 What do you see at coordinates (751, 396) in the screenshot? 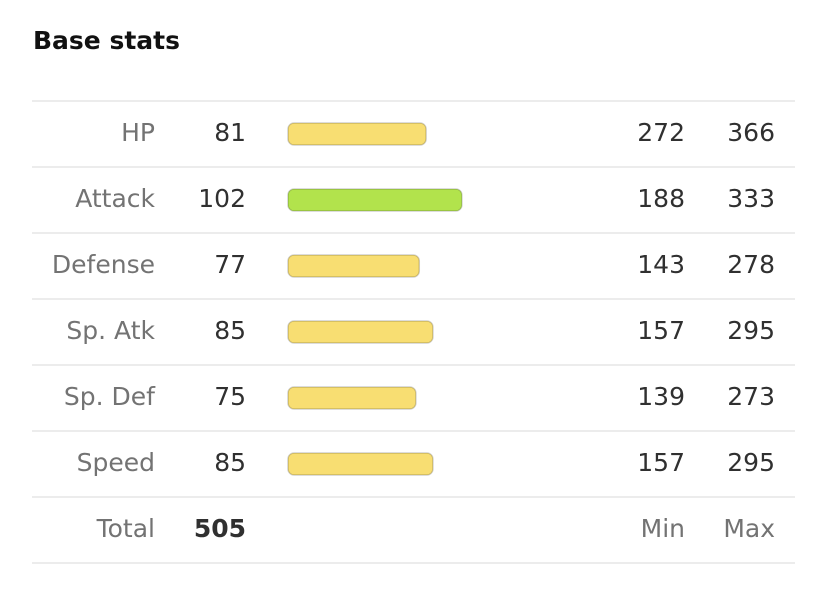
I see `stat-max: 273` at bounding box center [751, 396].